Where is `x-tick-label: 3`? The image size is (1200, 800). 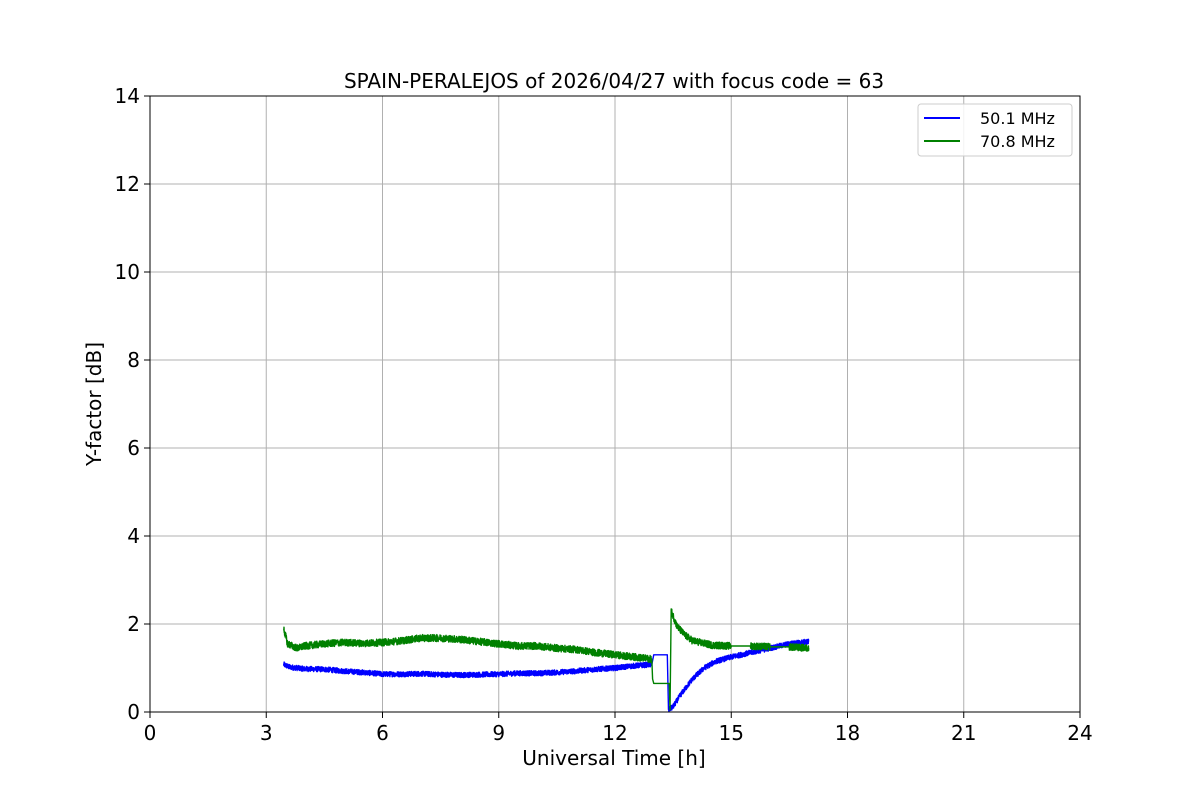
x-tick-label: 3 is located at coordinates (266, 733).